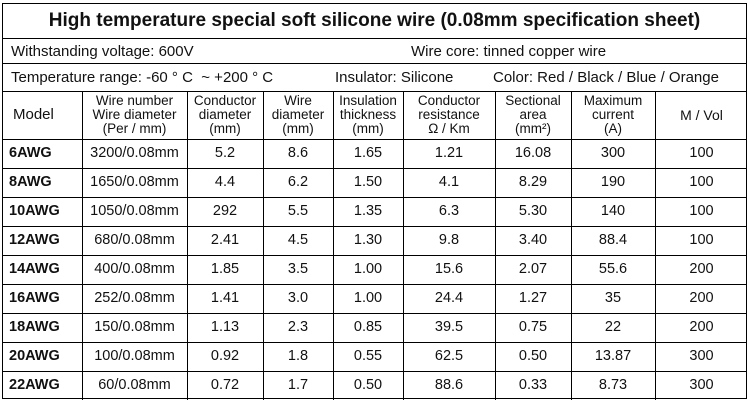 The width and height of the screenshot is (750, 412). Describe the element at coordinates (134, 100) in the screenshot. I see `header-text: Wire number` at that location.